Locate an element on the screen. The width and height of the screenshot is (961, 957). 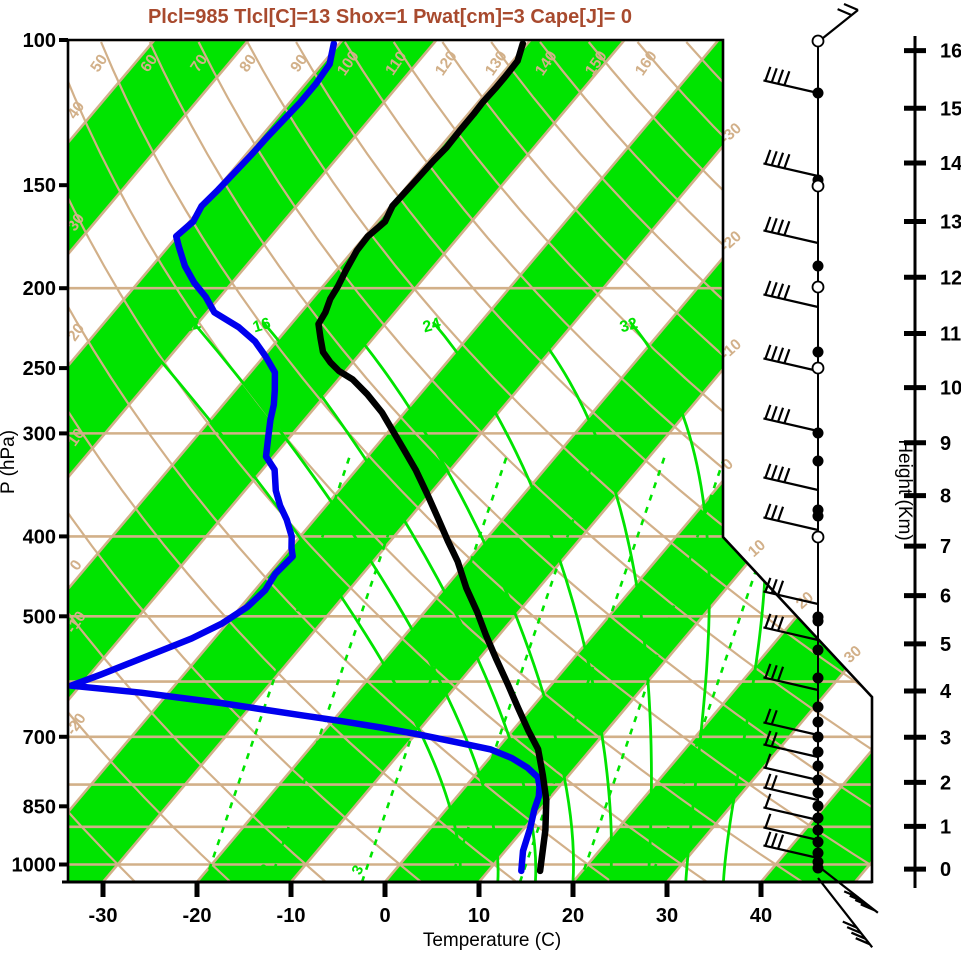
temperature-tick-label: -10 is located at coordinates (291, 916).